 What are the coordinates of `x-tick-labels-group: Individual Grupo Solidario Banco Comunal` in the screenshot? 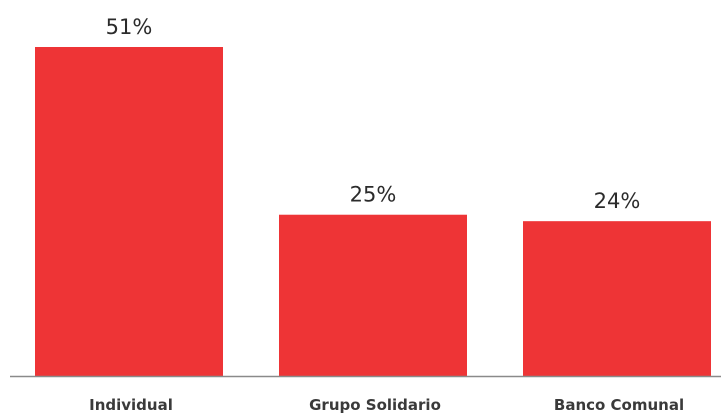 It's located at (386, 405).